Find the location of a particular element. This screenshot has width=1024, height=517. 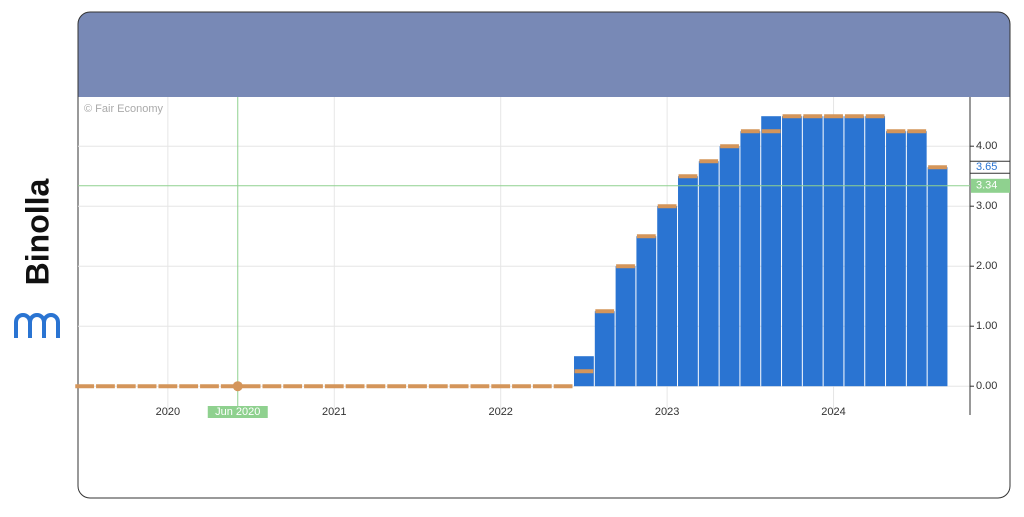

x-tick-label: 2024 is located at coordinates (833, 412).